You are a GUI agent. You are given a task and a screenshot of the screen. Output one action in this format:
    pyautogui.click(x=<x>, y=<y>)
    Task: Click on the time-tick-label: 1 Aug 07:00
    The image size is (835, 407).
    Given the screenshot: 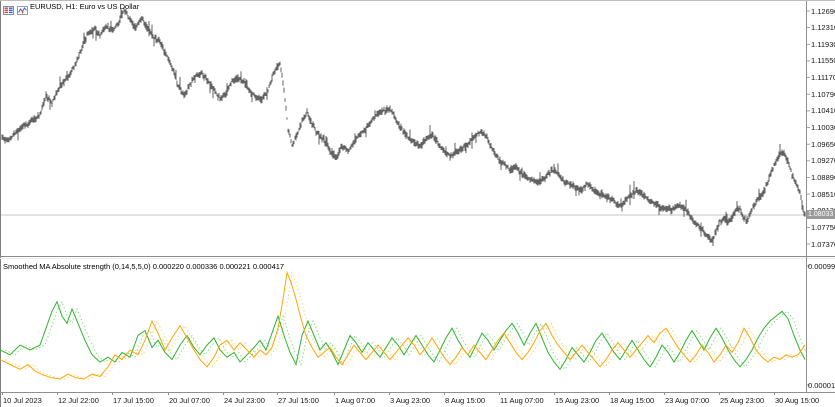 What is the action you would take?
    pyautogui.click(x=355, y=400)
    